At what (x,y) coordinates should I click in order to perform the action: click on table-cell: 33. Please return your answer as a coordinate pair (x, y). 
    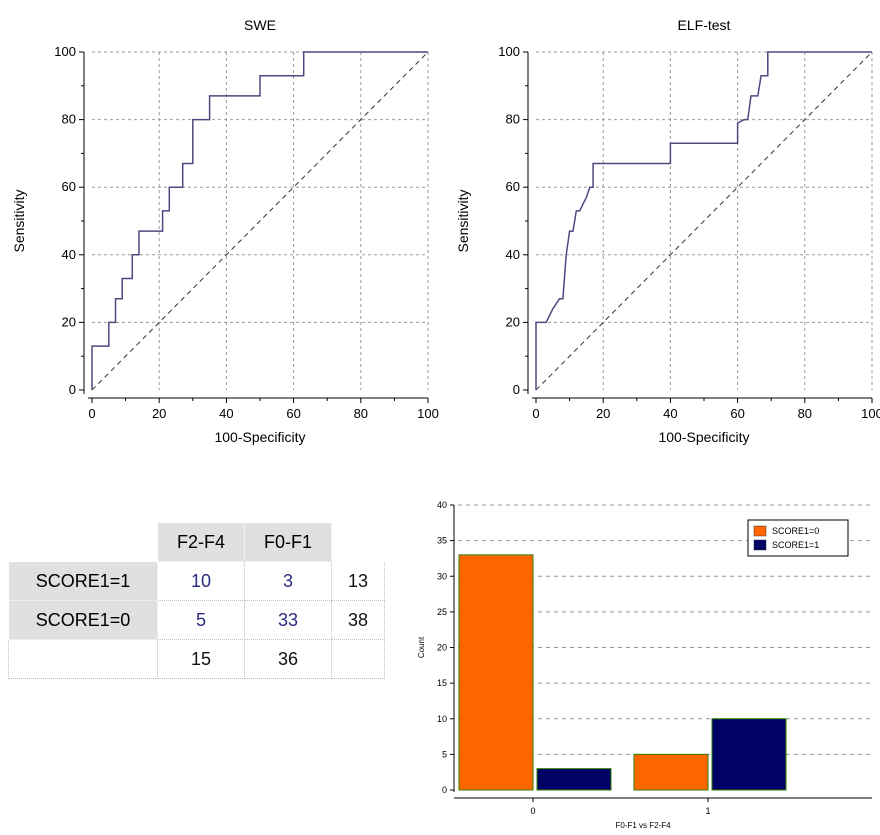
    Looking at the image, I should click on (288, 620).